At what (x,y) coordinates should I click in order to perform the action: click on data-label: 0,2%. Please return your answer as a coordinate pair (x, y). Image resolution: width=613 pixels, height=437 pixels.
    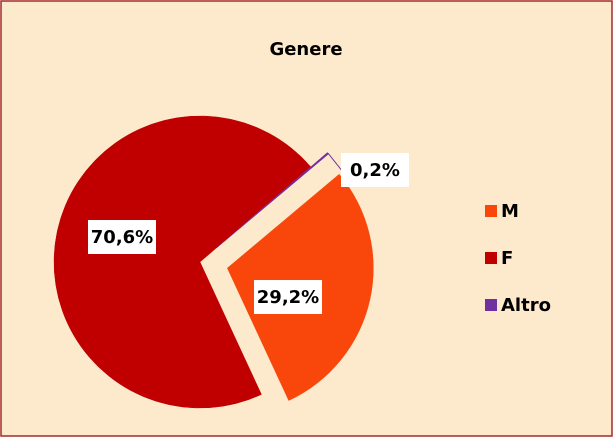
    Looking at the image, I should click on (375, 170).